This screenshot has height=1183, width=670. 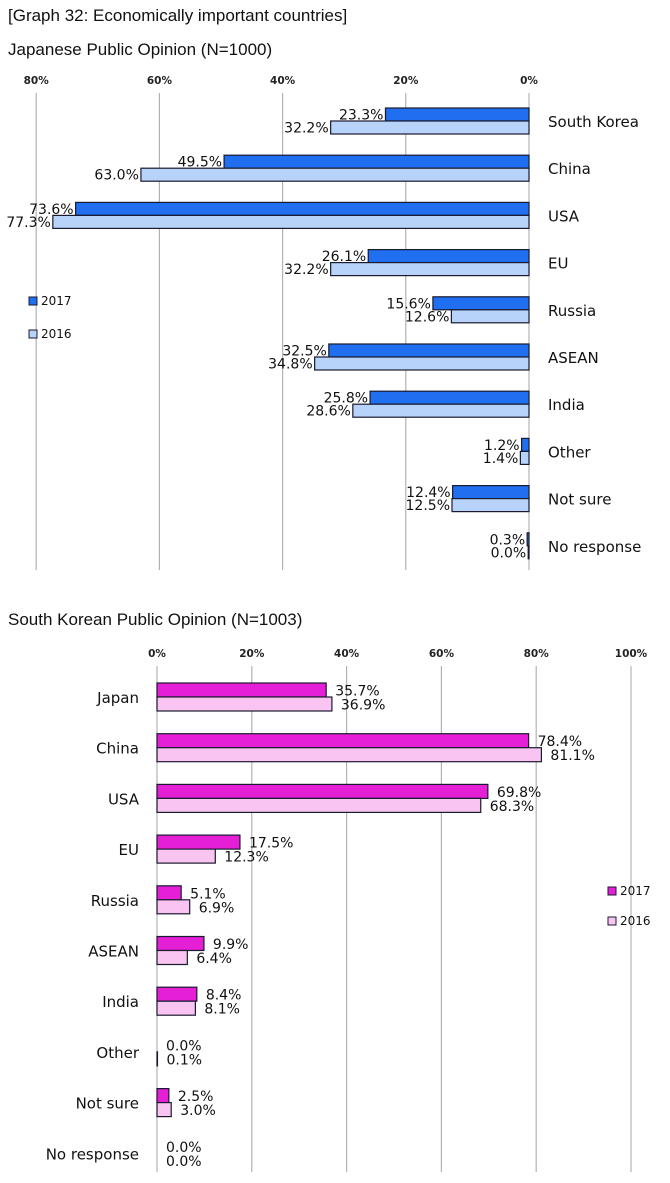 What do you see at coordinates (231, 945) in the screenshot?
I see `kr-data-label-2017: 9.9%` at bounding box center [231, 945].